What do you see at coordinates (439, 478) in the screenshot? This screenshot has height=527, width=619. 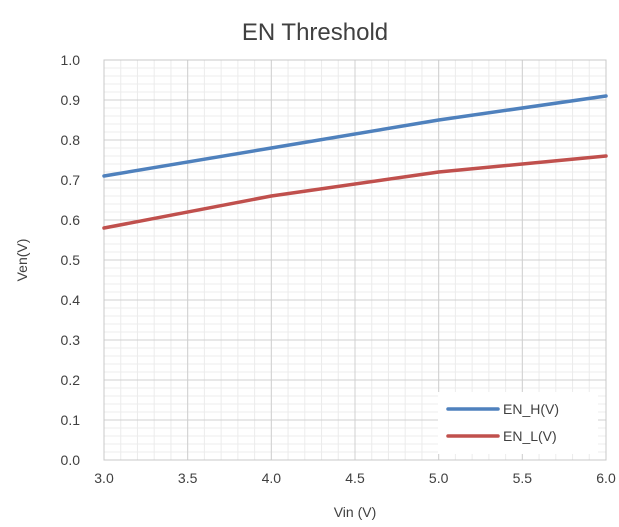 I see `x-tick-label: 5.0` at bounding box center [439, 478].